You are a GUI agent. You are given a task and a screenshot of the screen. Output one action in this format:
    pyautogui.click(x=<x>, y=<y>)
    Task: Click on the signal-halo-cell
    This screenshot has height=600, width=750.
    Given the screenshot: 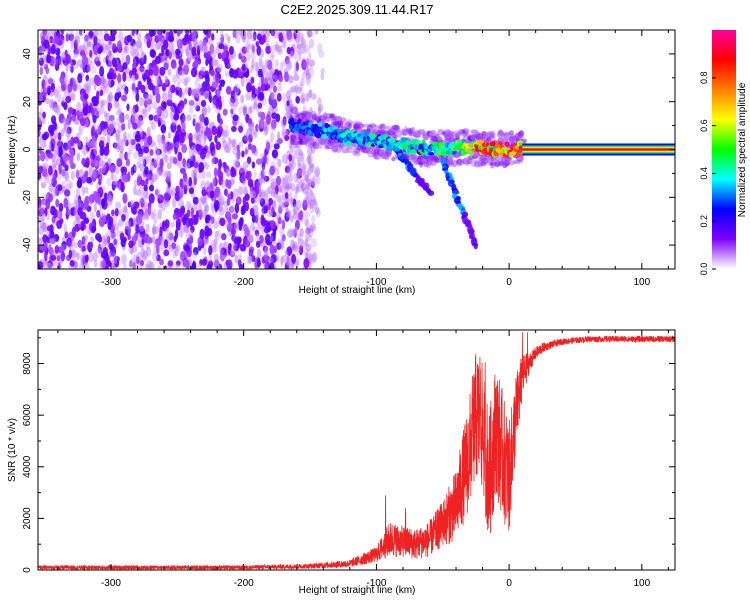 What is the action you would take?
    pyautogui.click(x=474, y=131)
    